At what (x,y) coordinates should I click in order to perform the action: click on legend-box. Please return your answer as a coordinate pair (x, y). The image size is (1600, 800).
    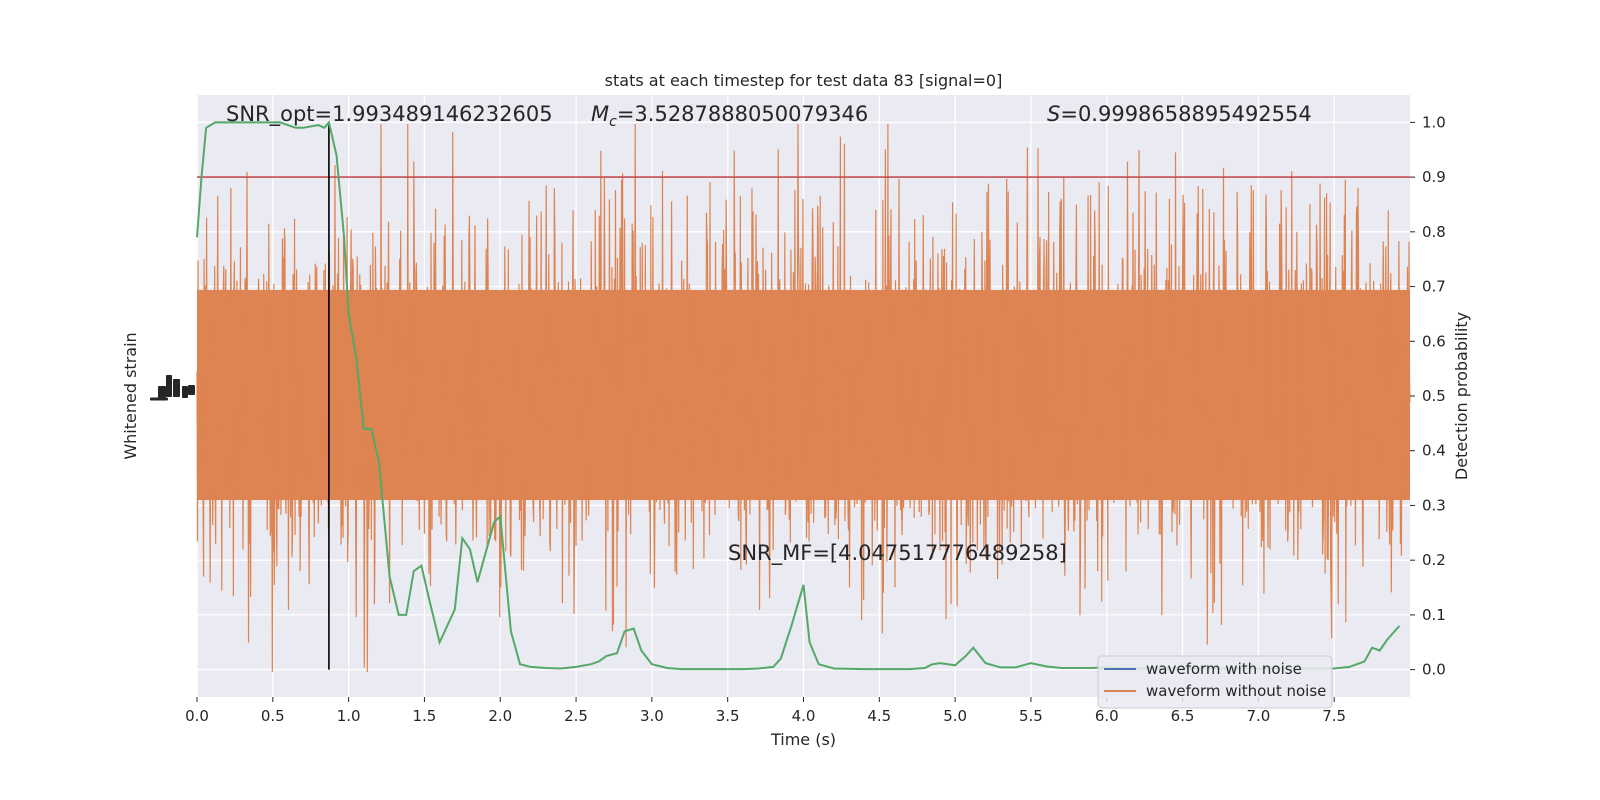
    Looking at the image, I should click on (1215, 682).